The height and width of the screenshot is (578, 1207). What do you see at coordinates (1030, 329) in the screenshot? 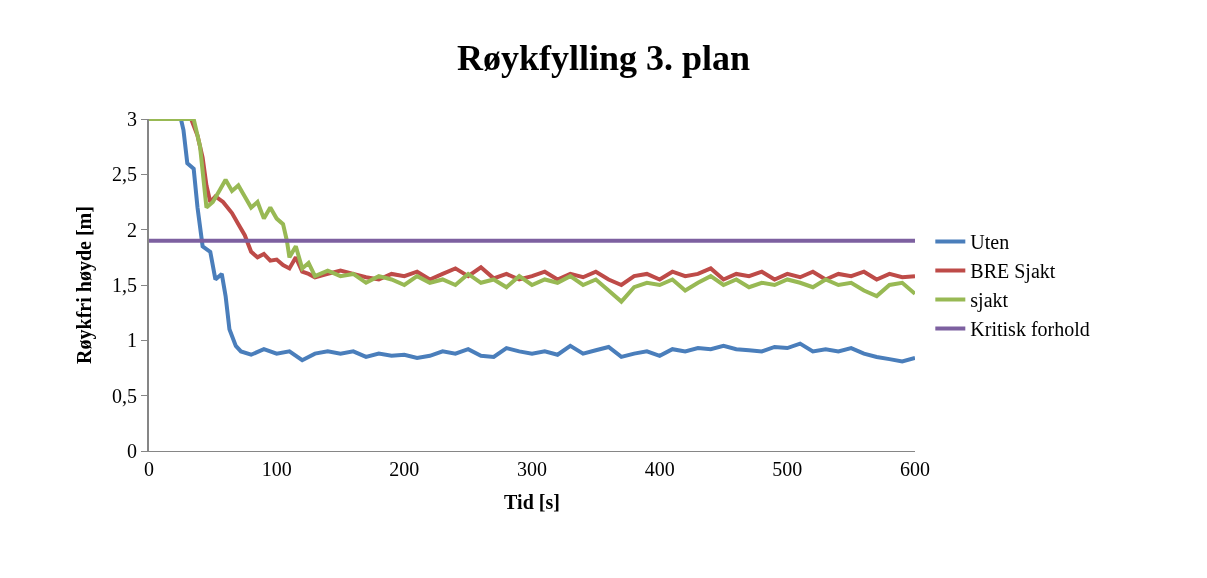
I see `legend-label: Kritisk forhold` at bounding box center [1030, 329].